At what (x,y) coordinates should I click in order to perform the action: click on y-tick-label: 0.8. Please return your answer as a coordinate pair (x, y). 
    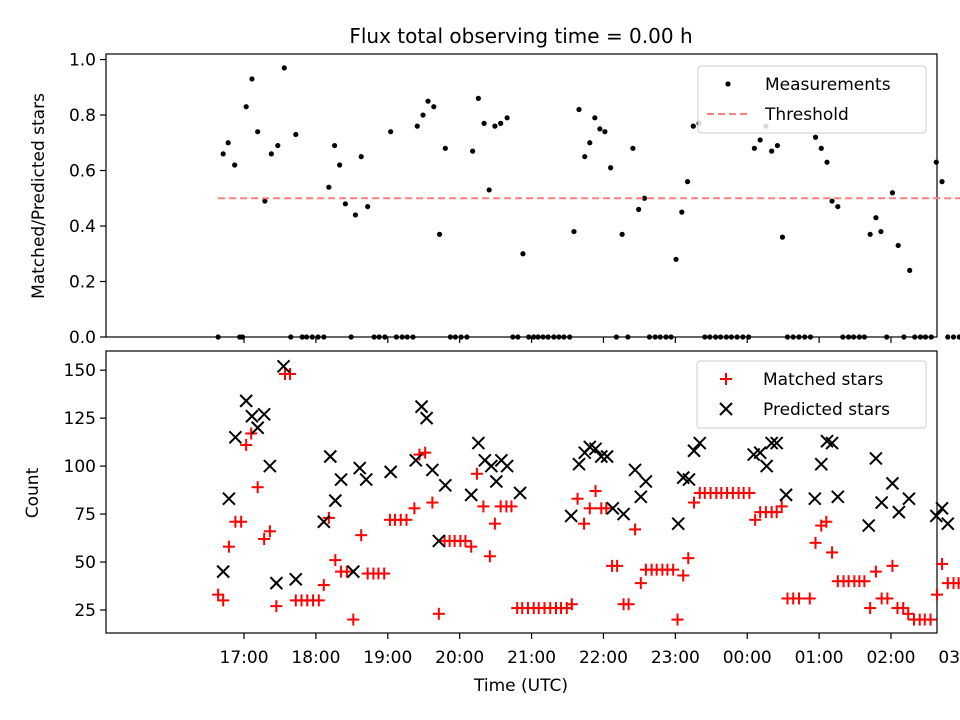
    Looking at the image, I should click on (82, 116).